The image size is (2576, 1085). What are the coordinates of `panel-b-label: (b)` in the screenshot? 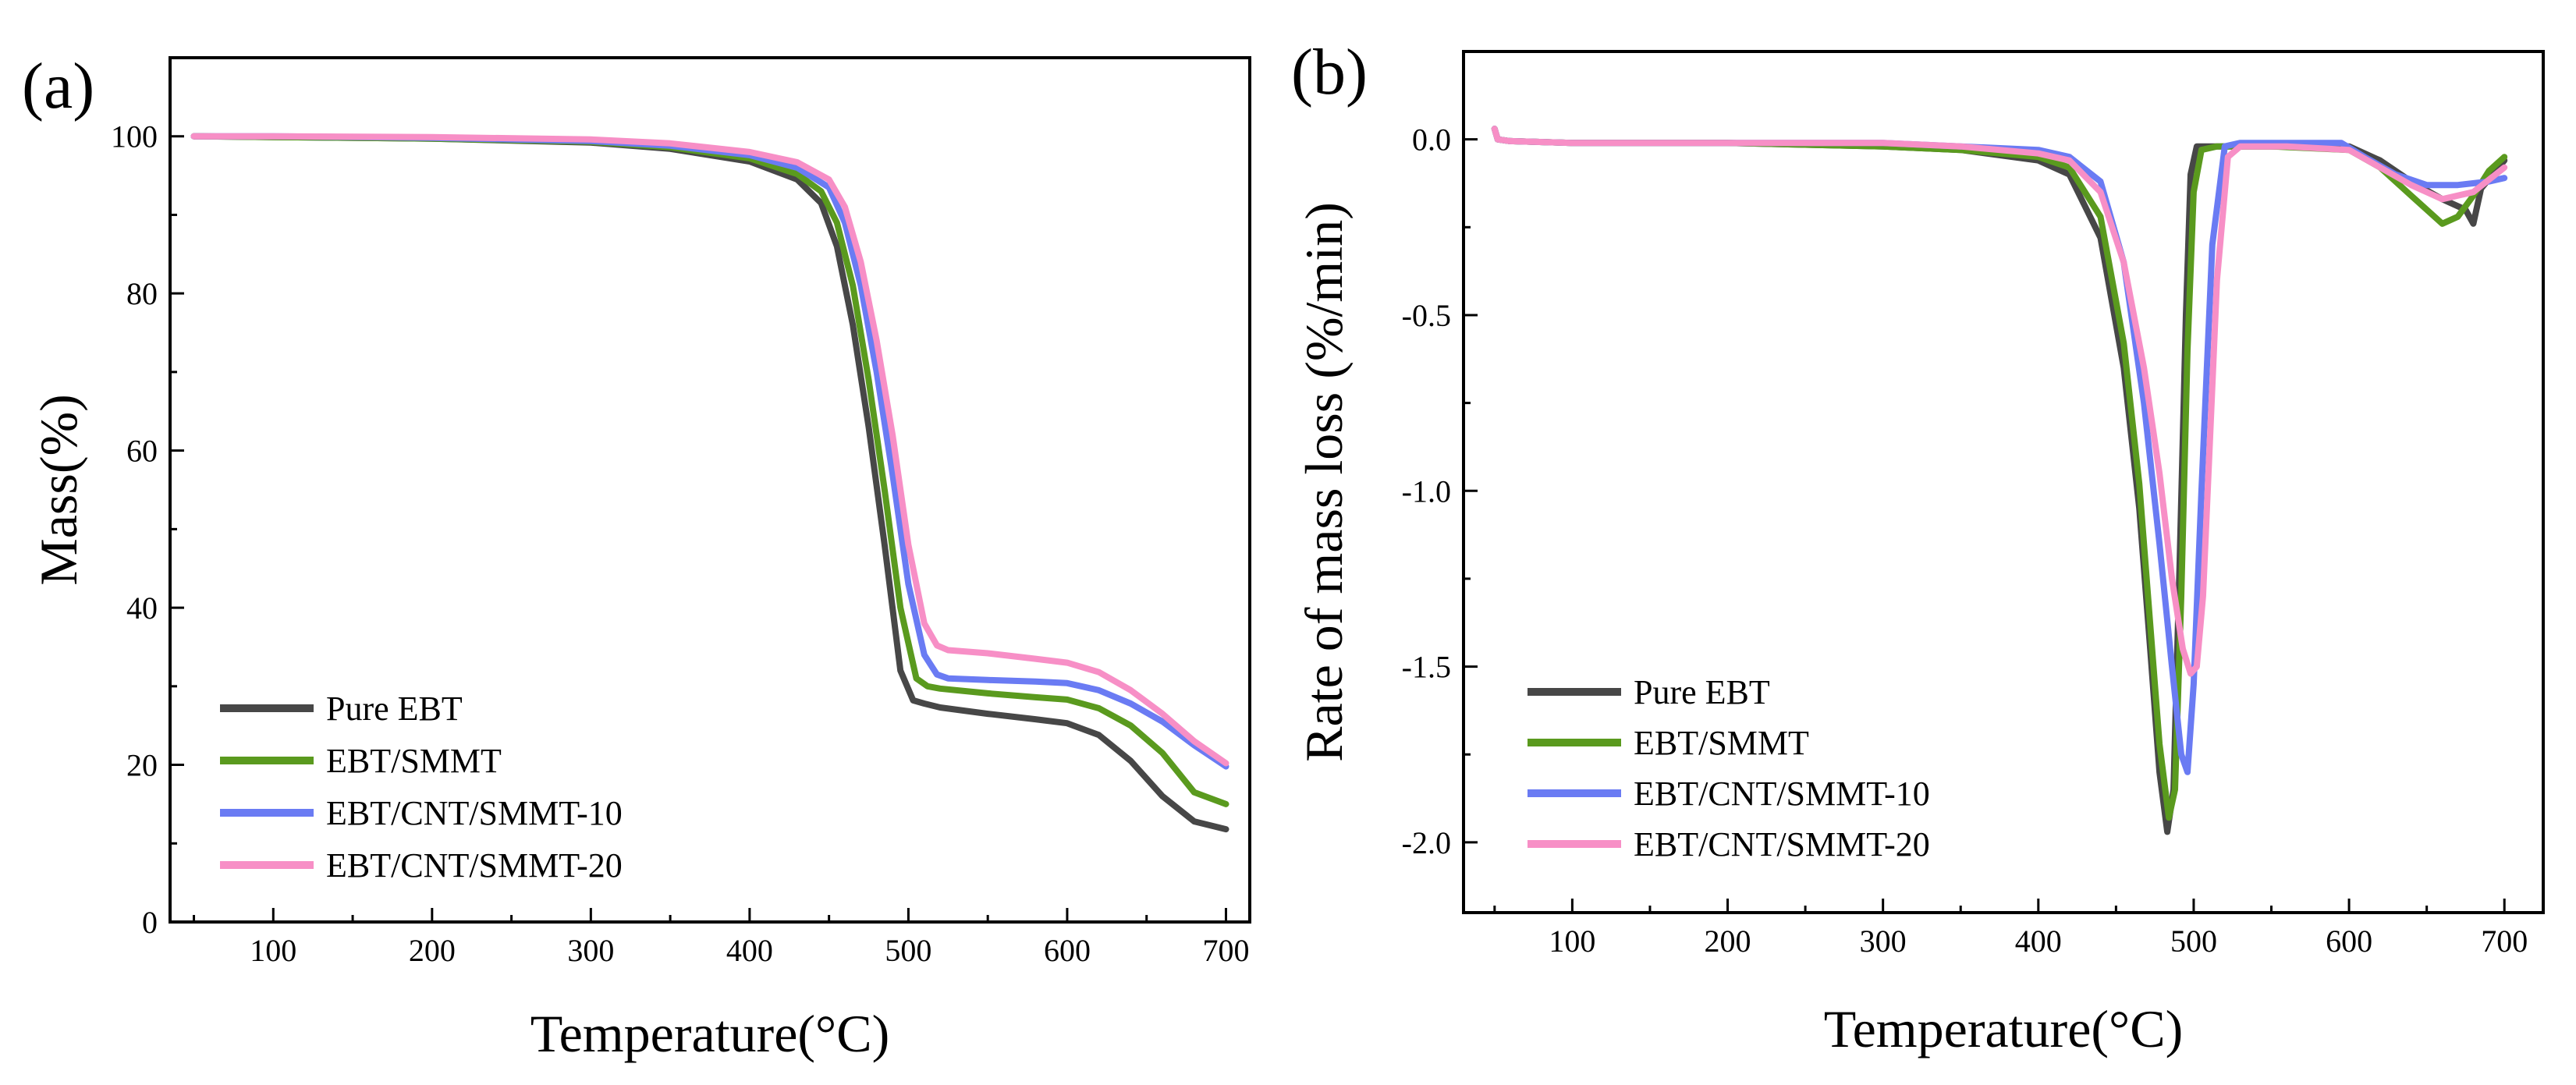 It's located at (1329, 72).